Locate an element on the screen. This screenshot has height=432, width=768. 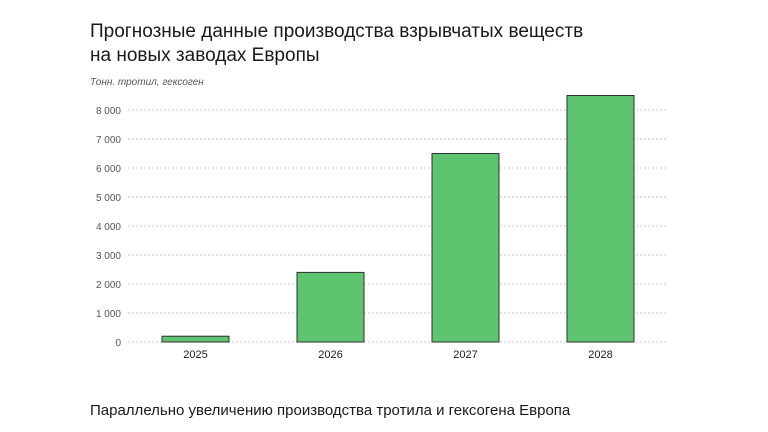
x-tick-label: 2027 is located at coordinates (465, 355).